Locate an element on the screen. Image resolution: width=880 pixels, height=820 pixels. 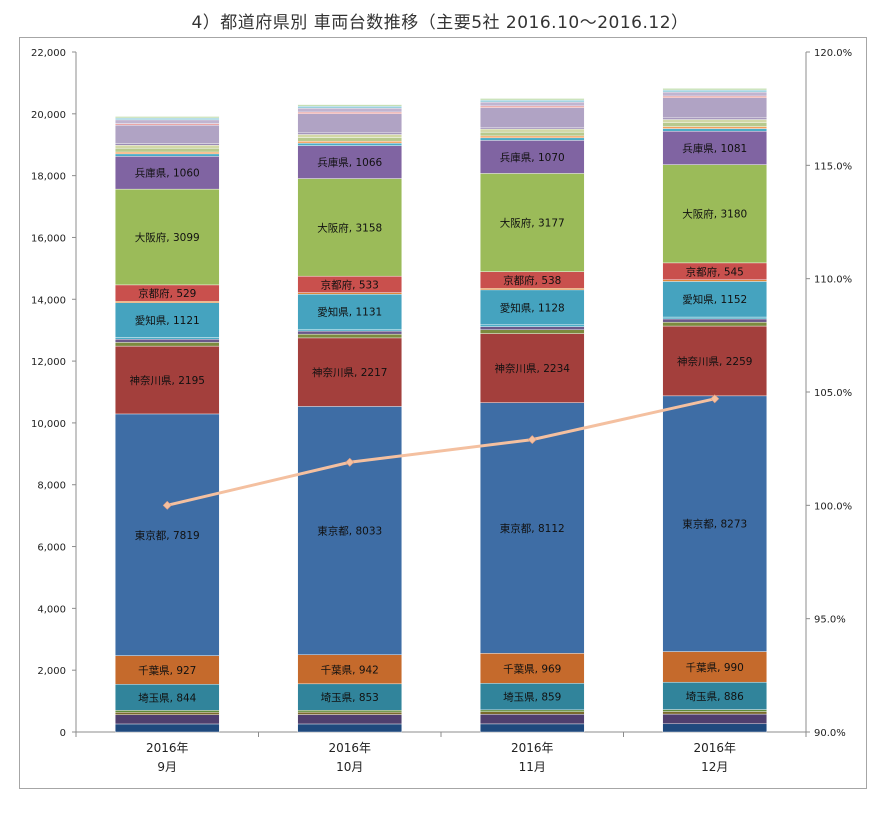
y-tick-label: 16,000 is located at coordinates (48, 238).